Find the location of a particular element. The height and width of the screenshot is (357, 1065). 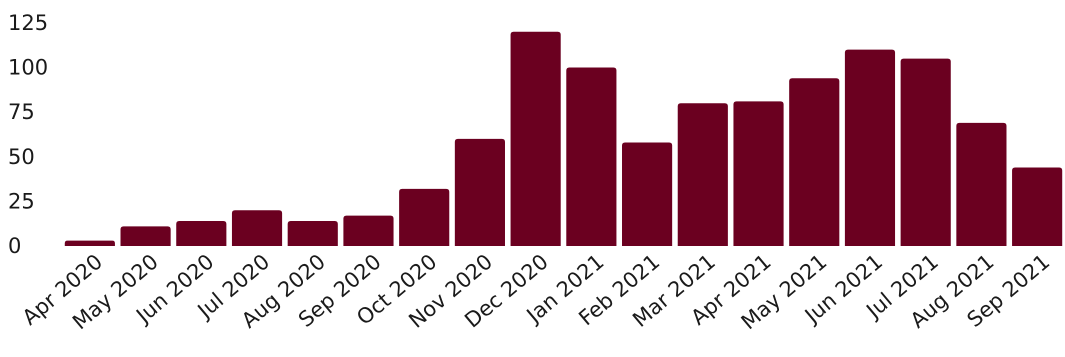

y-tick-label: 125 is located at coordinates (28, 23).